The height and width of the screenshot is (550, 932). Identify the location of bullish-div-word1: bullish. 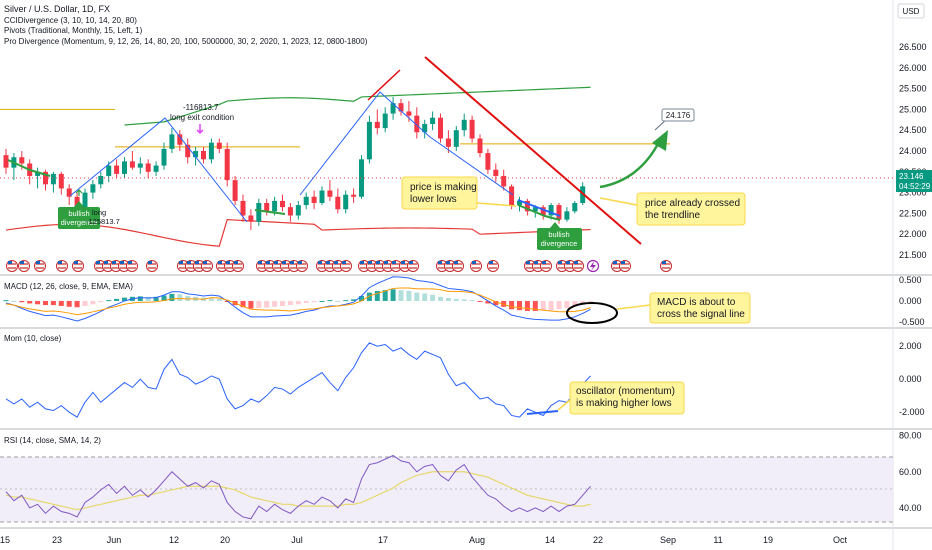
(558, 234).